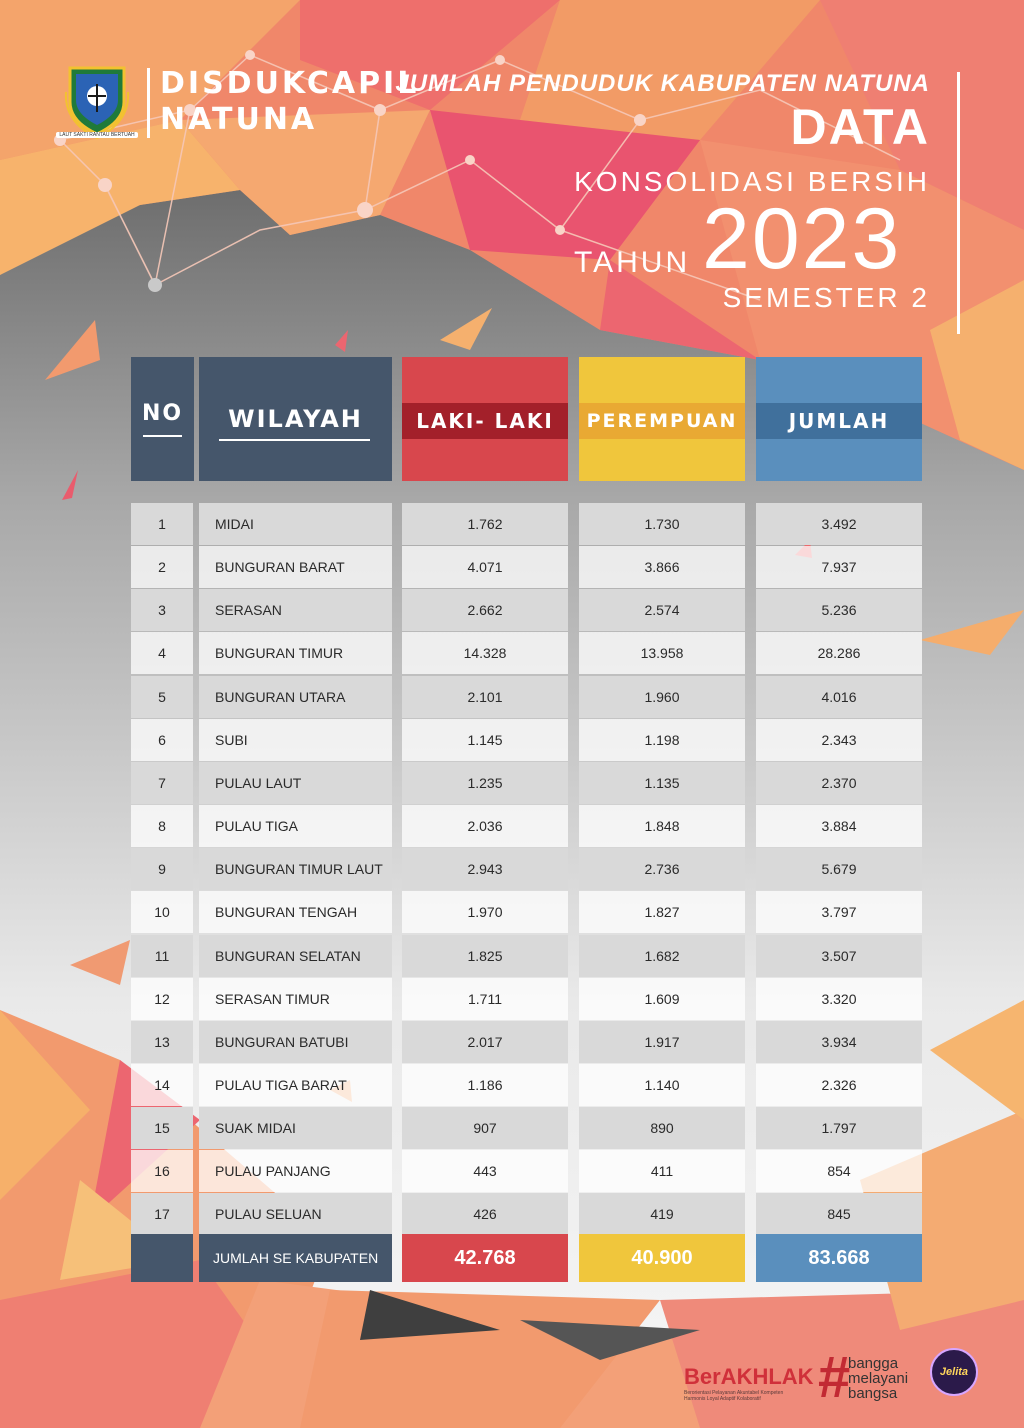  Describe the element at coordinates (662, 653) in the screenshot. I see `table-cell-perempuan: 13.958` at that location.